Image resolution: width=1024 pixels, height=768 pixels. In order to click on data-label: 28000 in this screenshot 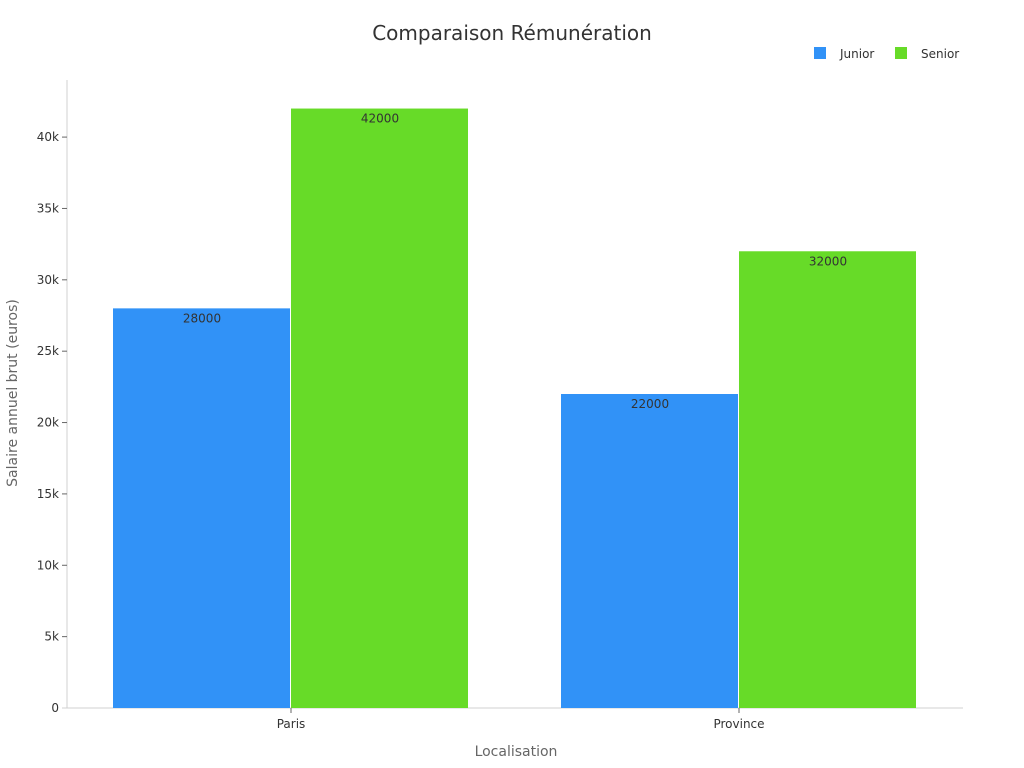, I will do `click(202, 318)`.